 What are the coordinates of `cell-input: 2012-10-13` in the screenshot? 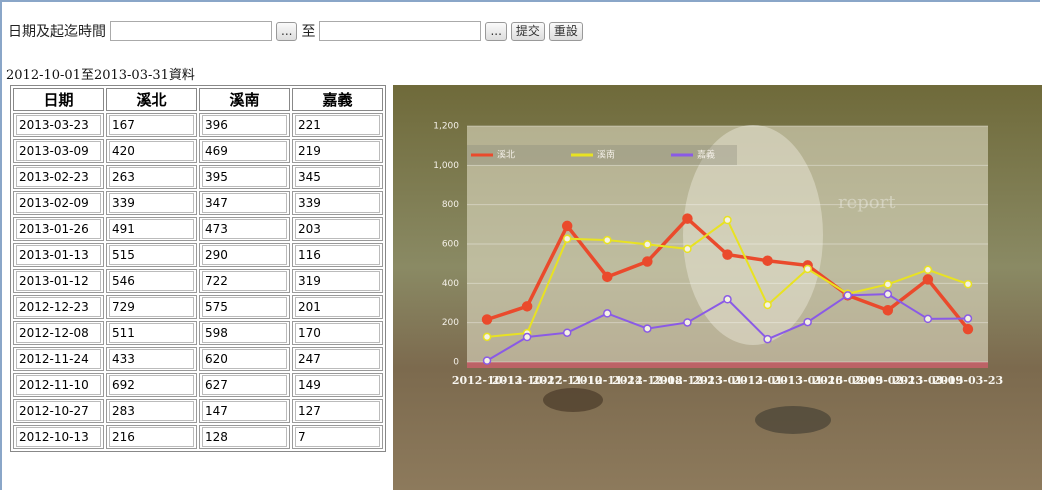 It's located at (58, 437).